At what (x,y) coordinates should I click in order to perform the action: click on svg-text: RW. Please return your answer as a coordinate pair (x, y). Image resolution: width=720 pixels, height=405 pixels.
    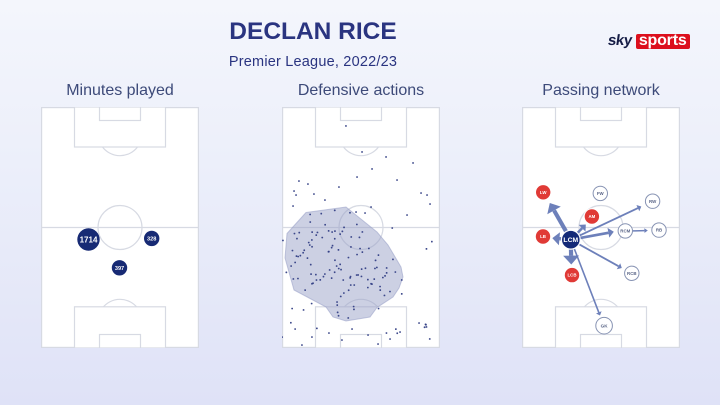
    Looking at the image, I should click on (653, 201).